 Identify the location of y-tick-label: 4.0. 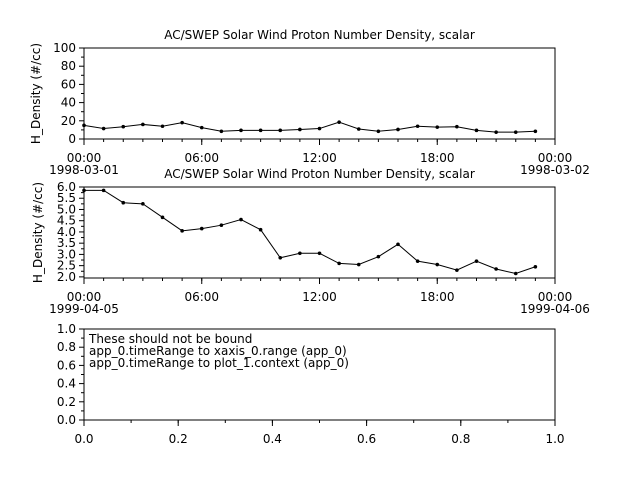
(66, 232).